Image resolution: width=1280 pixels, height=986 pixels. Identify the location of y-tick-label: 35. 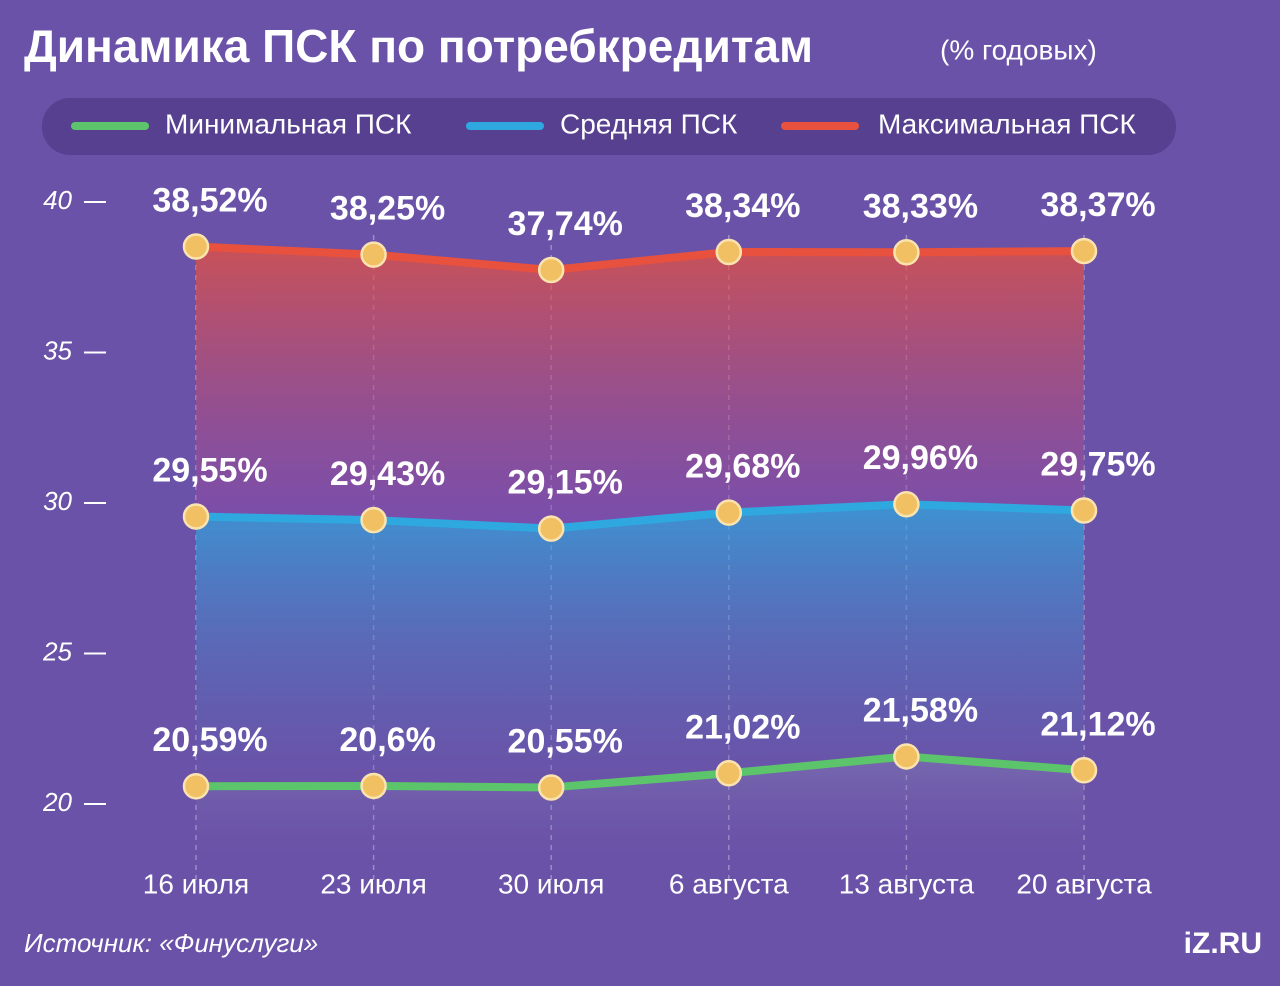
(57, 350).